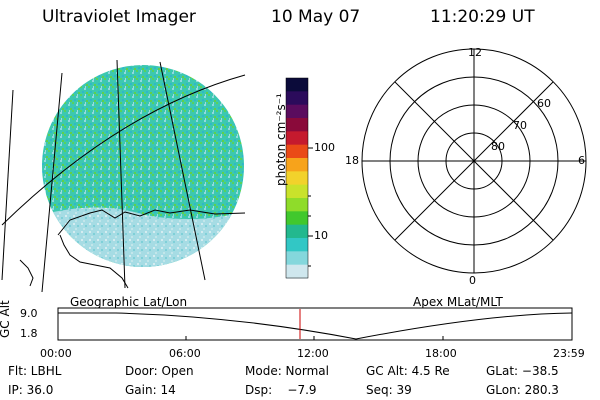 The width and height of the screenshot is (600, 400). Describe the element at coordinates (129, 302) in the screenshot. I see `geographic-label: Geographic Lat/Lon` at that location.